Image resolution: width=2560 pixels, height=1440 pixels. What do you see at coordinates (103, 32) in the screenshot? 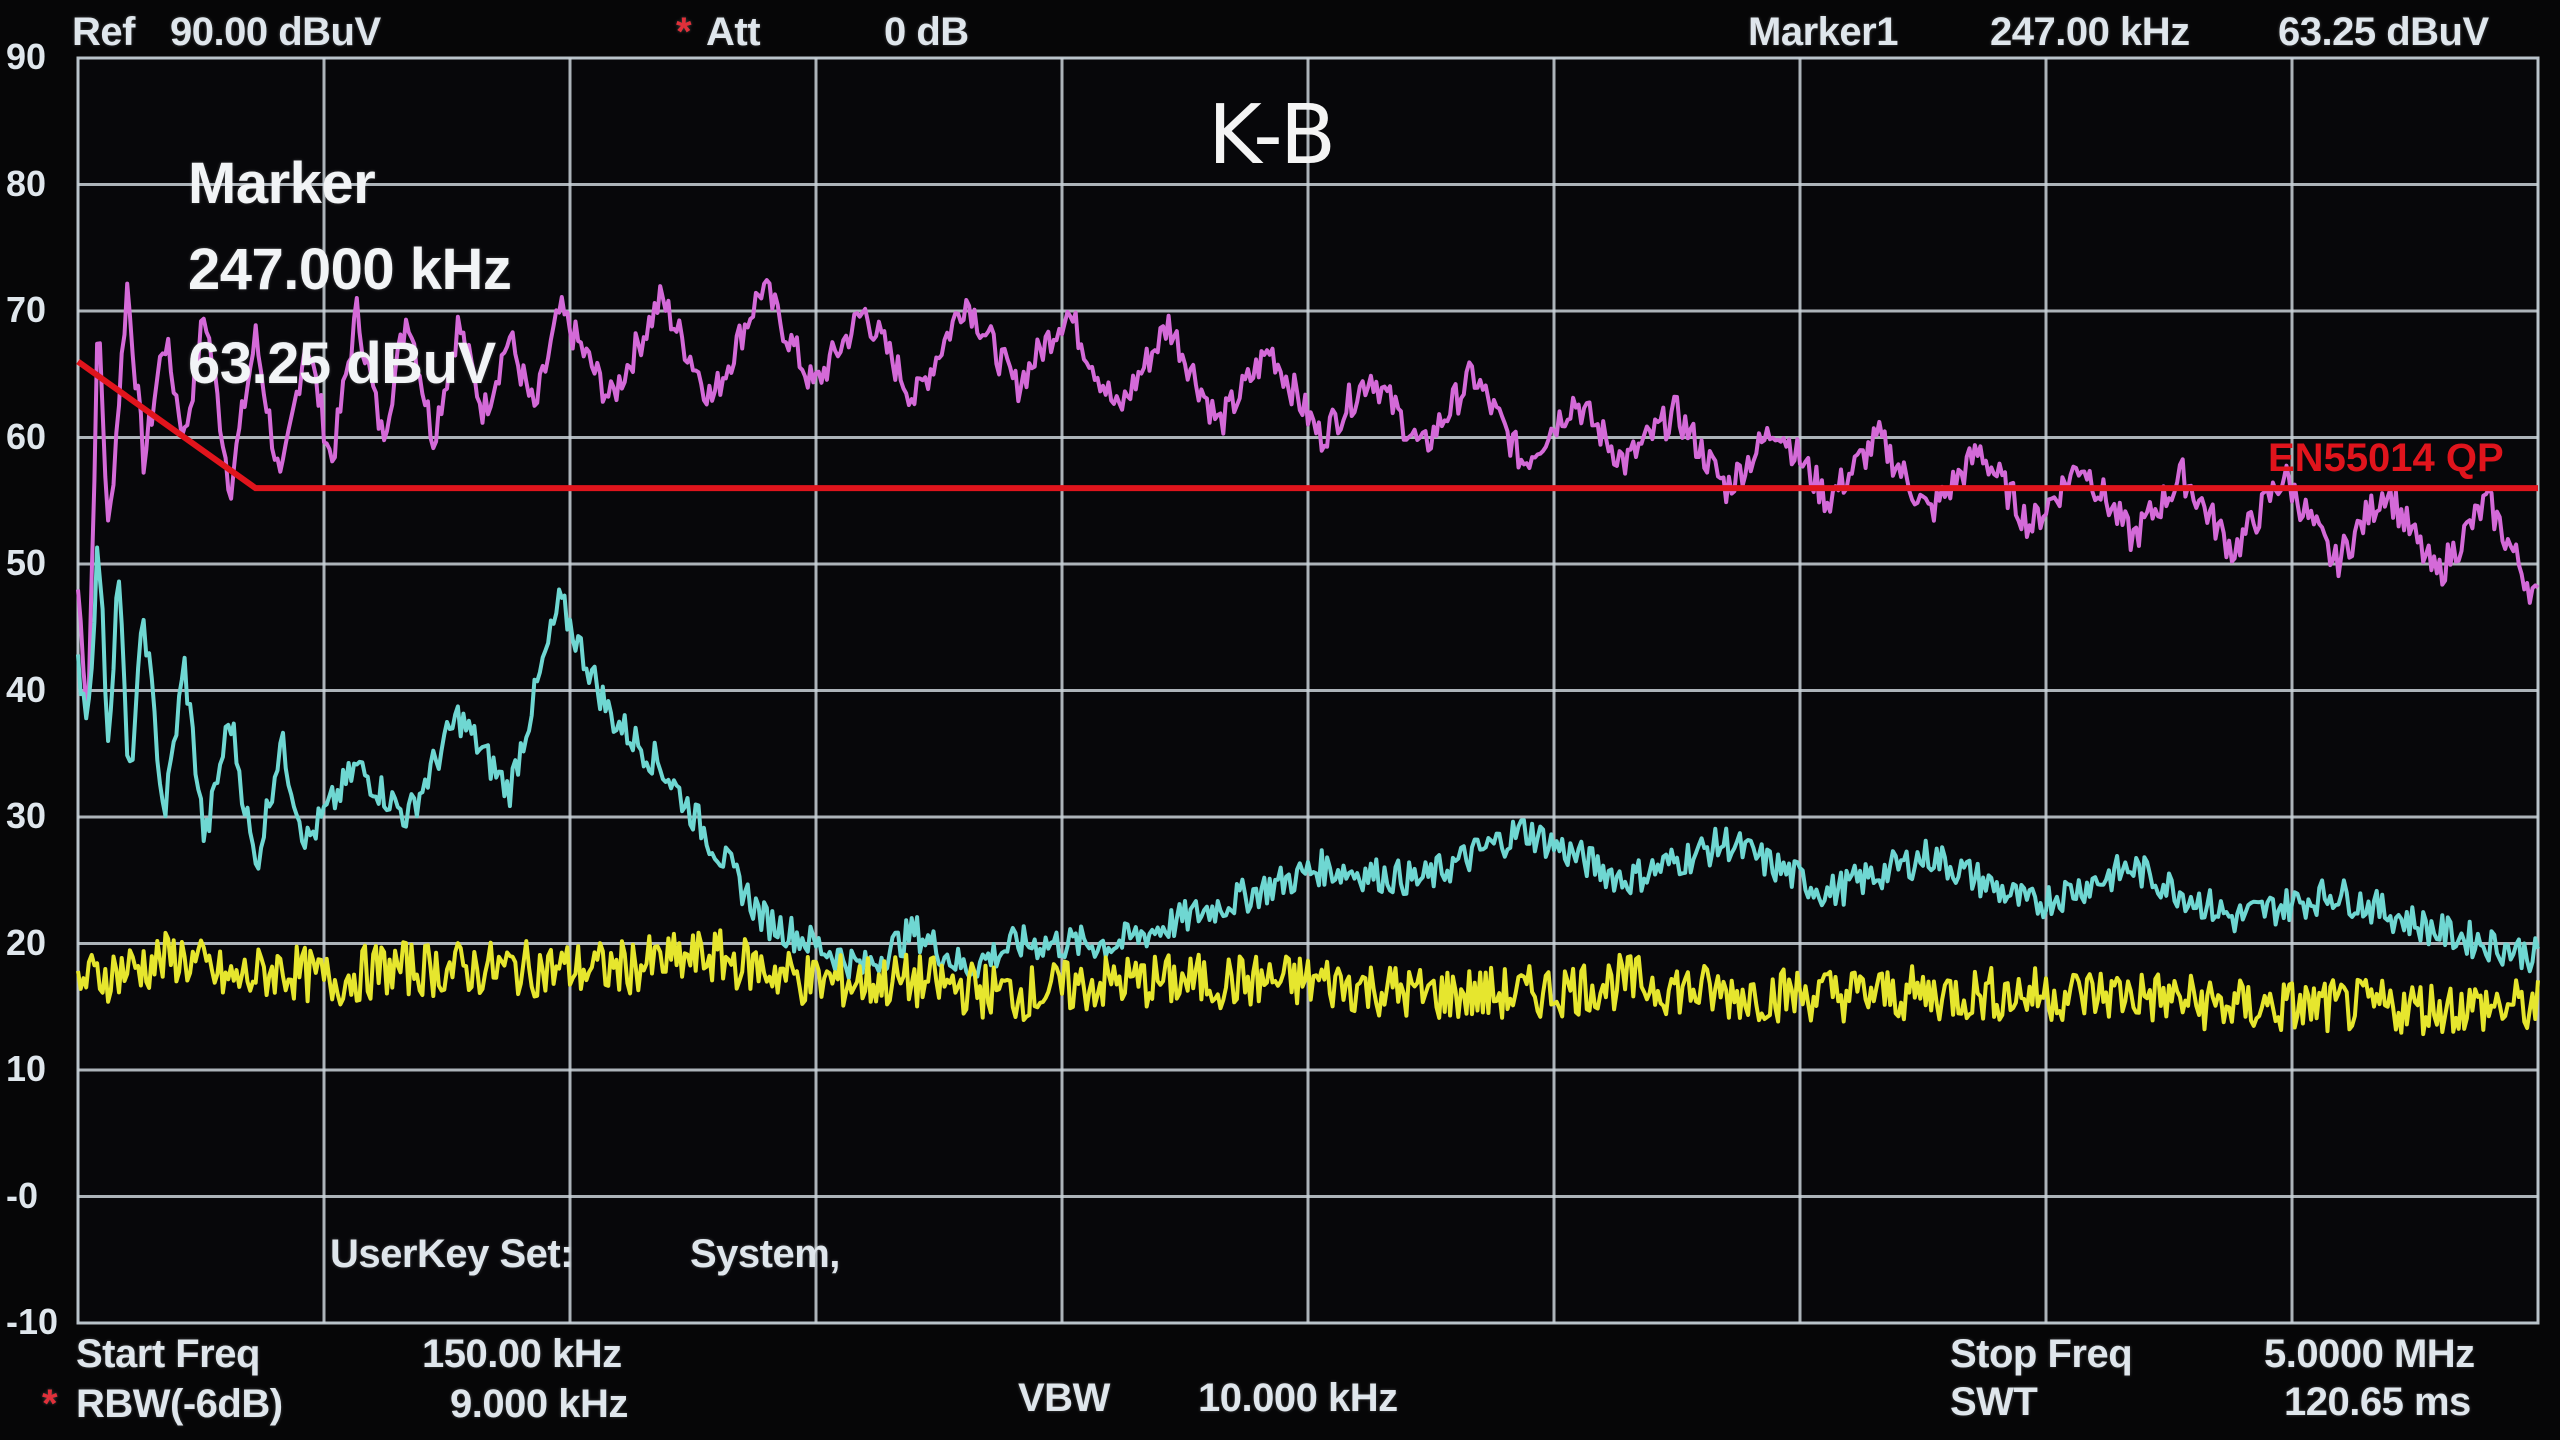
I see `ref-label: Ref` at bounding box center [103, 32].